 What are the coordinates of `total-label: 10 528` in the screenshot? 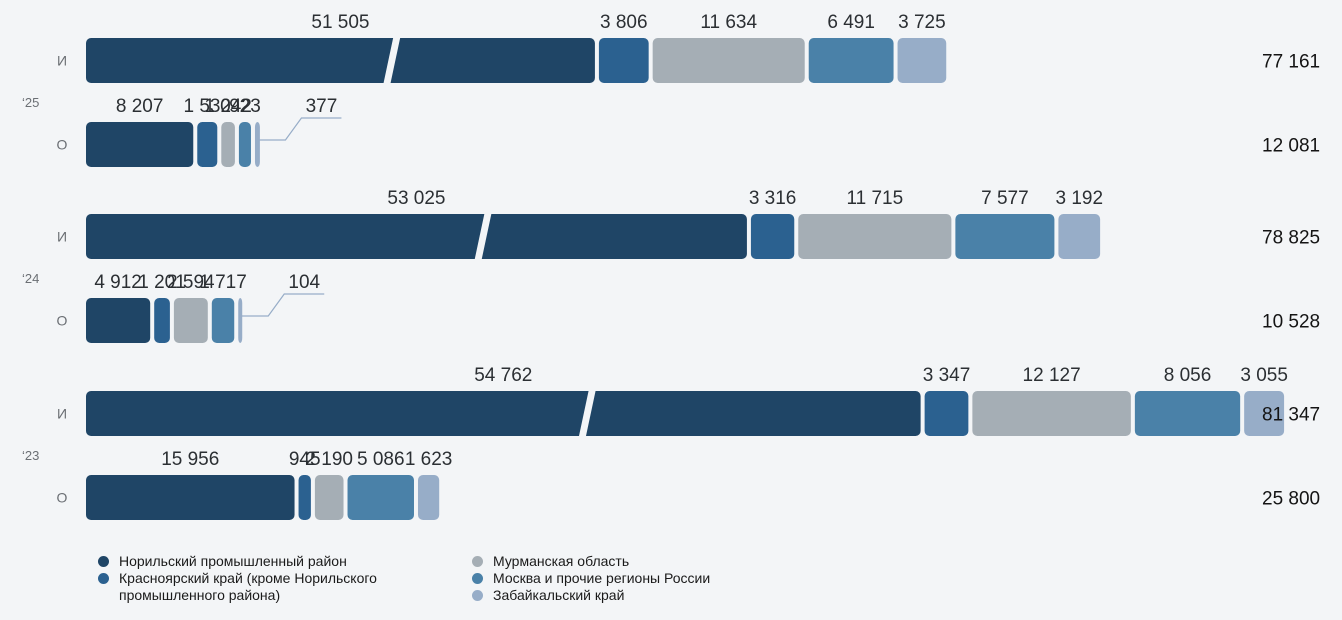 It's located at (1291, 322).